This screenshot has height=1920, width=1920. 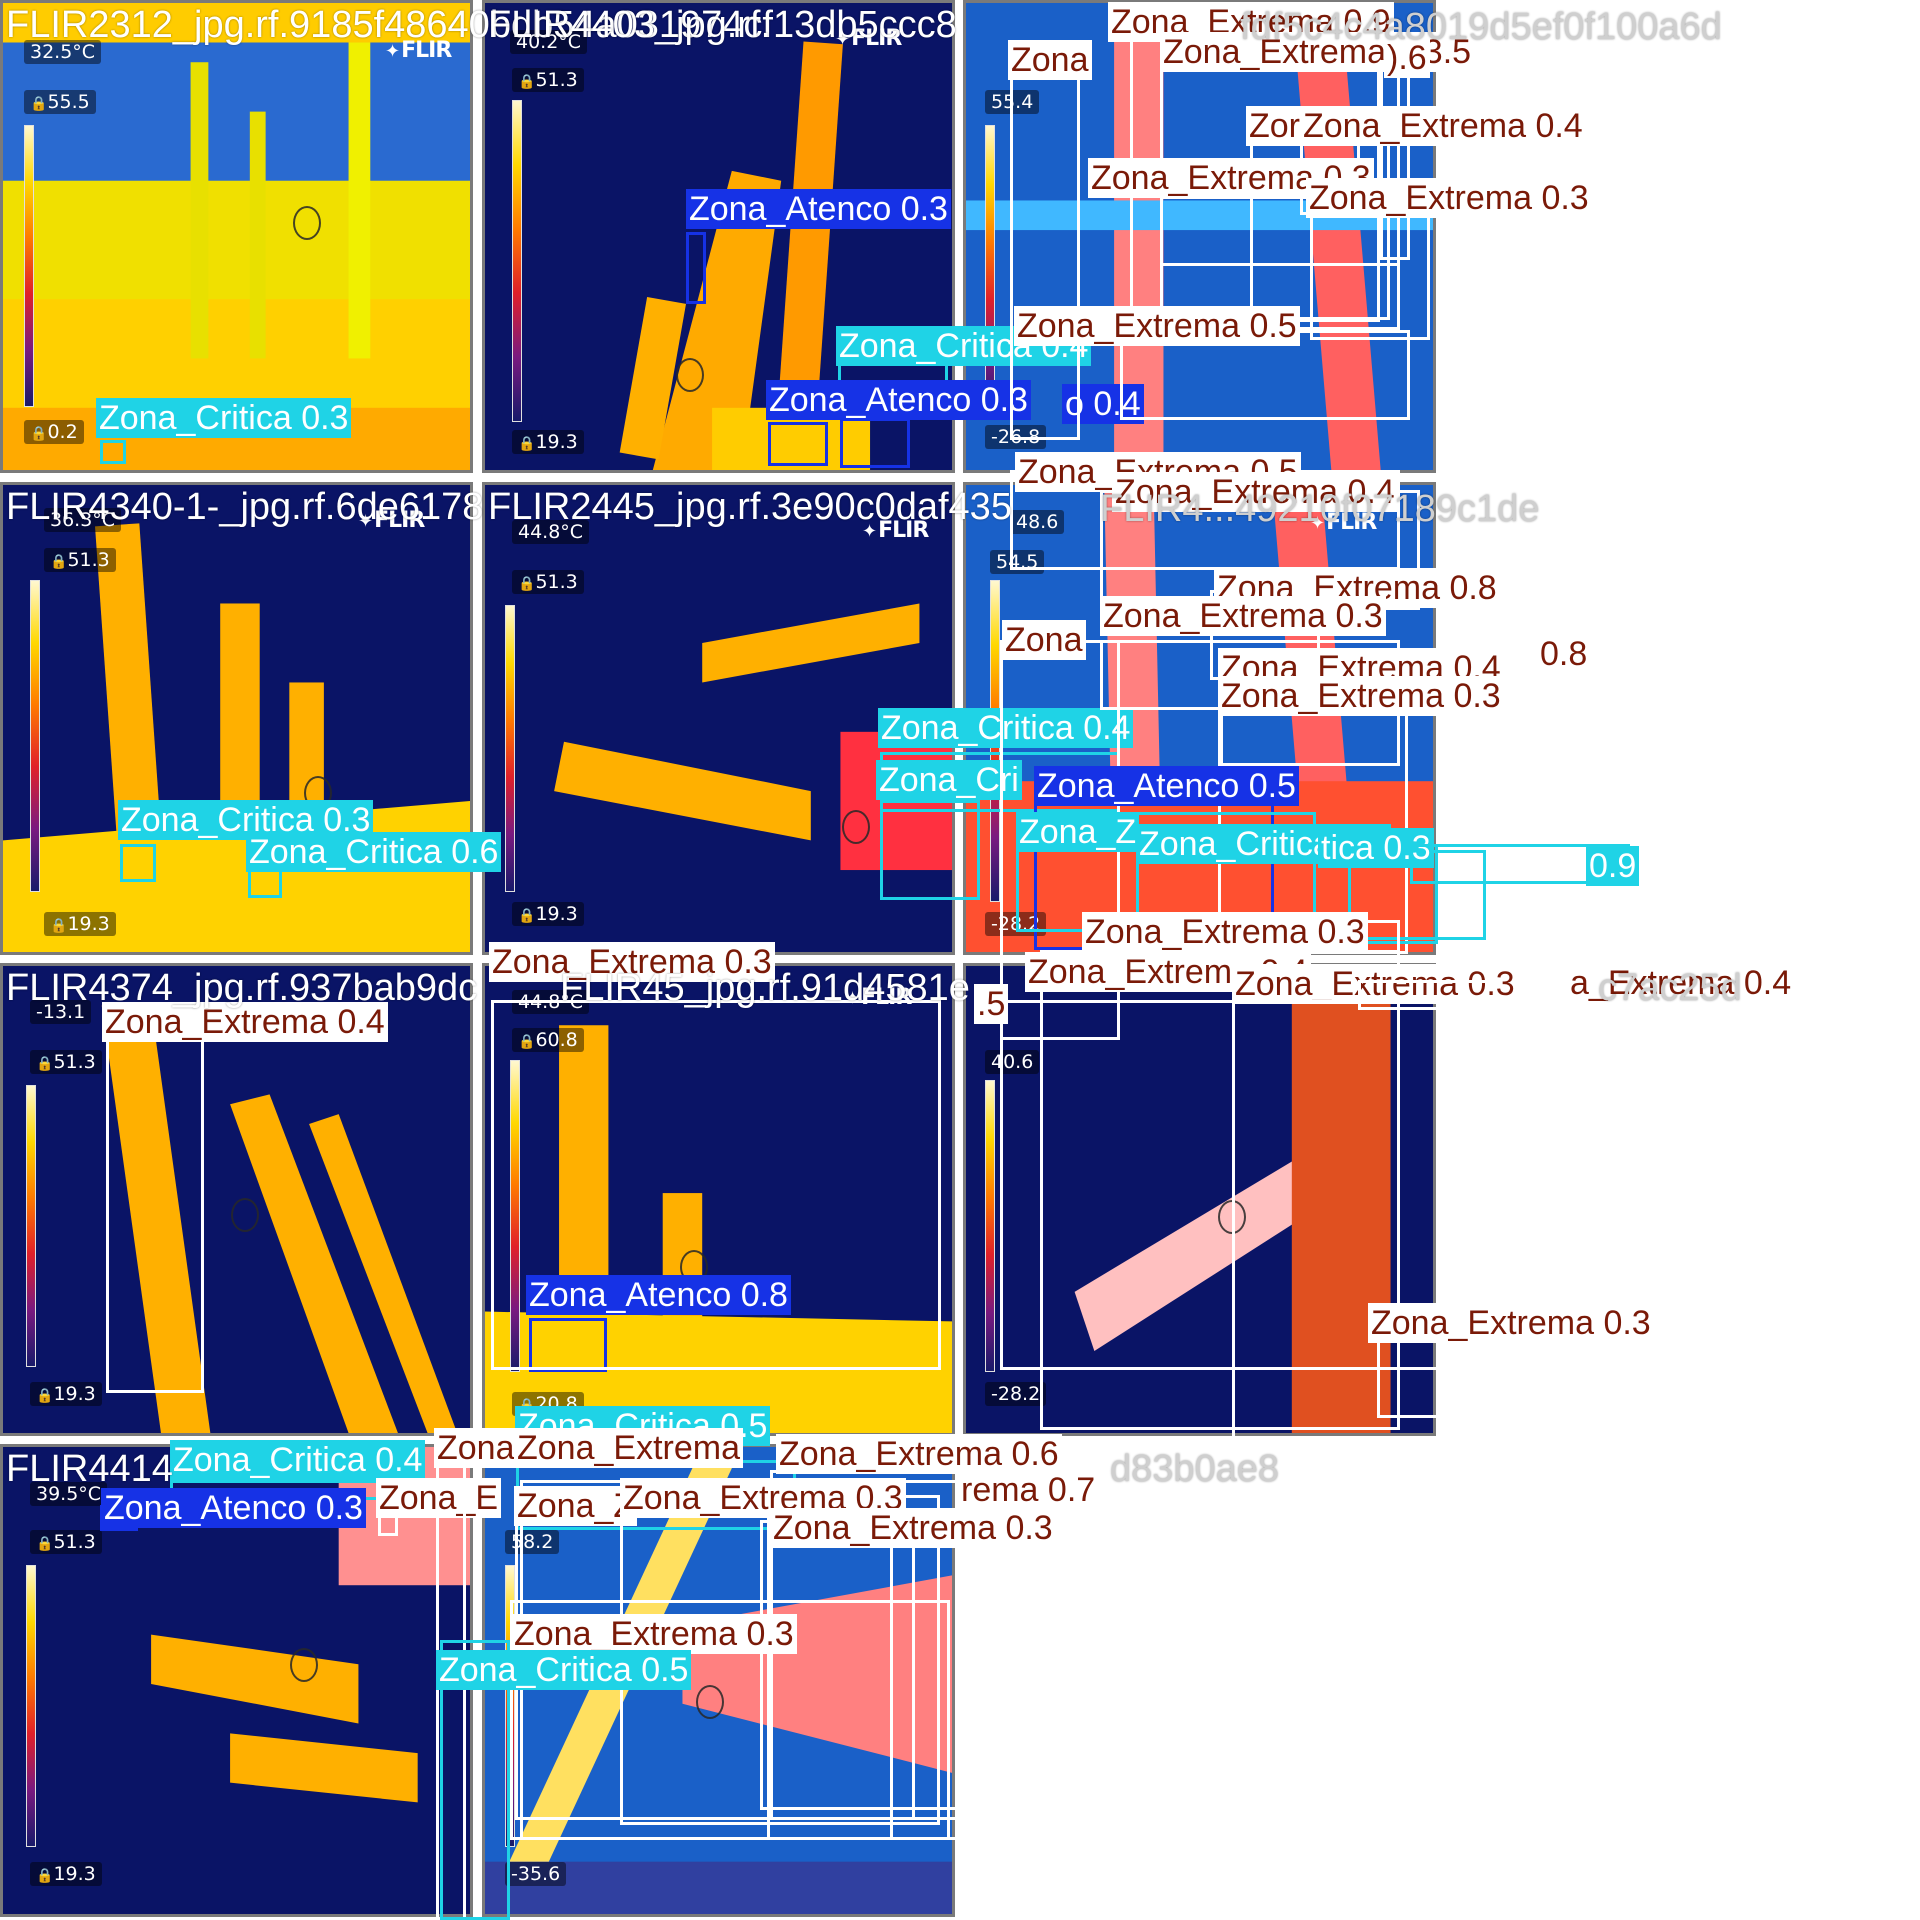 What do you see at coordinates (245, 507) in the screenshot?
I see `filename-4: FLIR4340-1-_jpg.rf.6de6178` at bounding box center [245, 507].